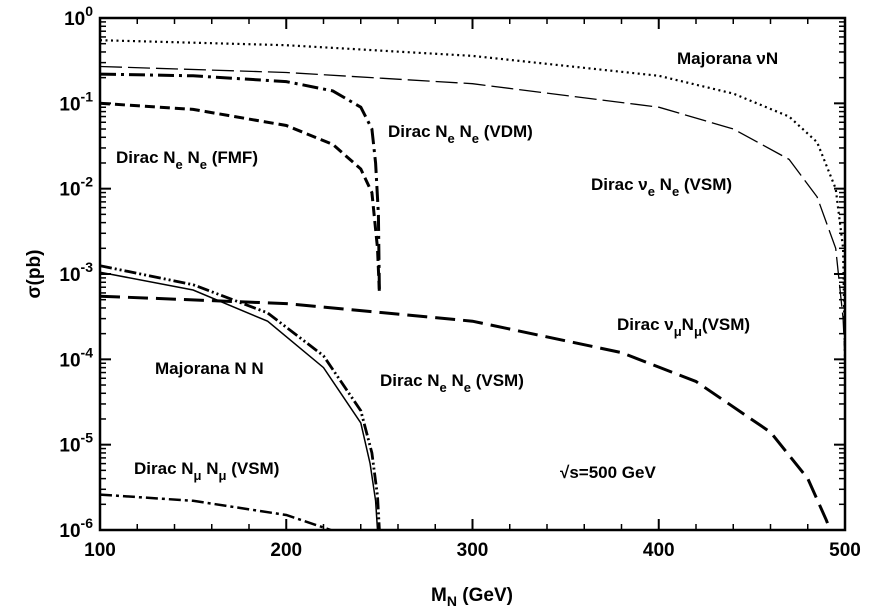 The image size is (882, 607). I want to click on annotation-dirac-NmuNmu-VSM: Dirac Nμ Nμ (VSM), so click(206, 471).